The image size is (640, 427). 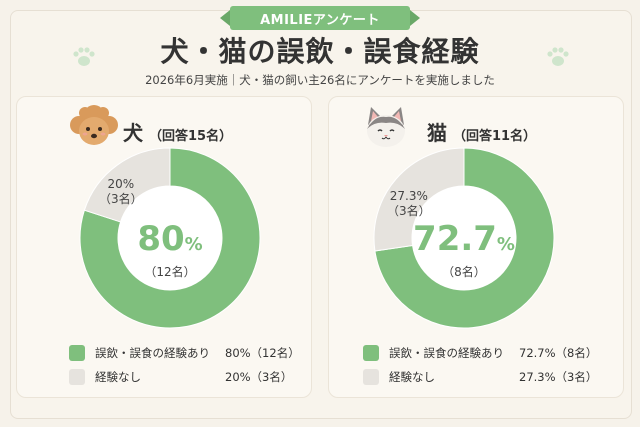 I want to click on dog-donut-chart, so click(x=170, y=238).